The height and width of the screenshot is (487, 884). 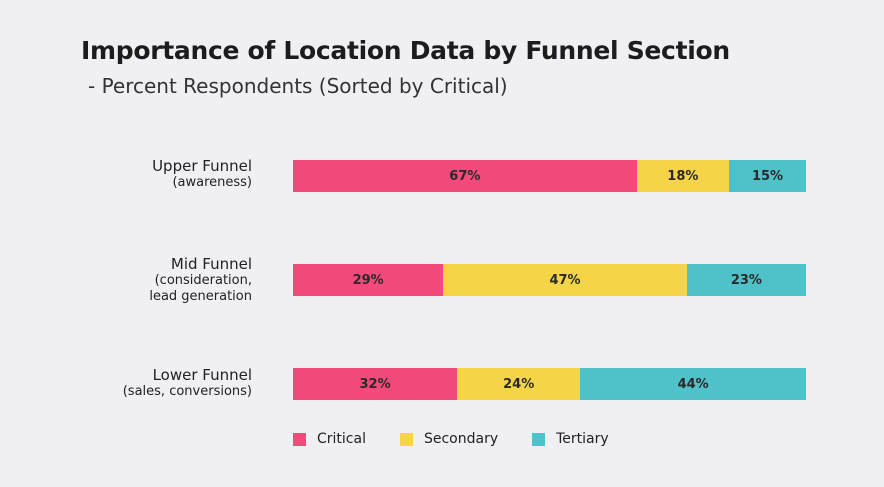 I want to click on chart-legend: Critical Secondary Tertiary, so click(x=468, y=439).